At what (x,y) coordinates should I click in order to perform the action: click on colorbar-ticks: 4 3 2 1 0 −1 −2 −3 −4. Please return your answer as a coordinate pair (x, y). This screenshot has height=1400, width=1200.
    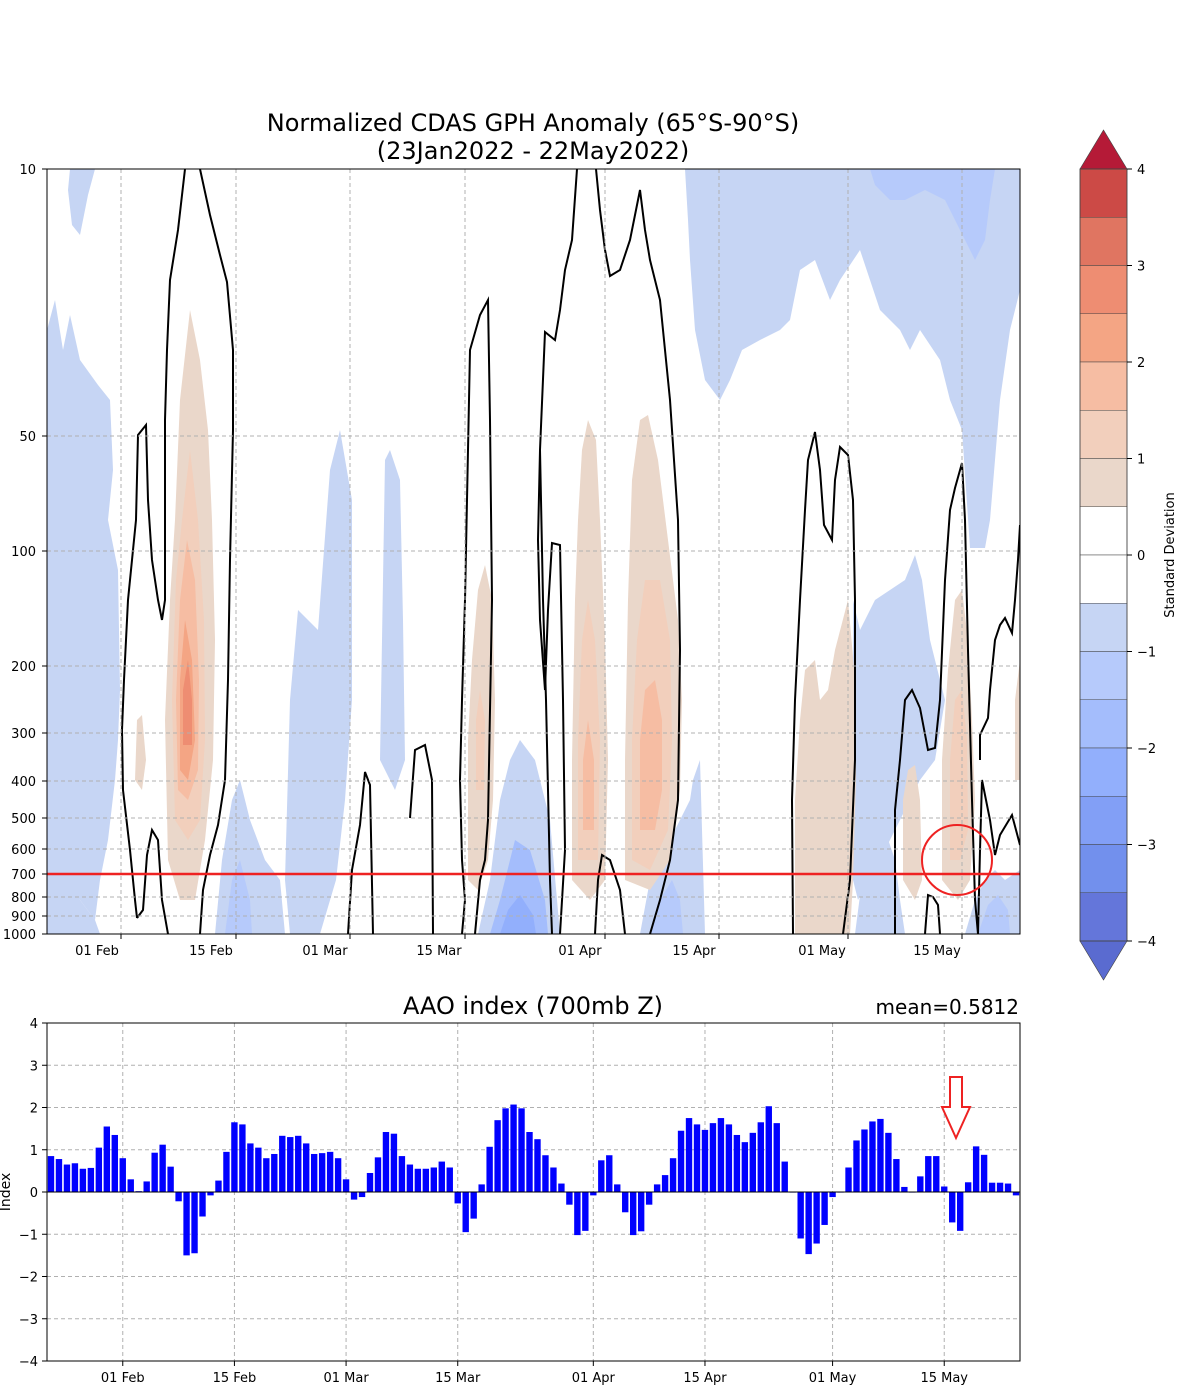
    Looking at the image, I should click on (1141, 556).